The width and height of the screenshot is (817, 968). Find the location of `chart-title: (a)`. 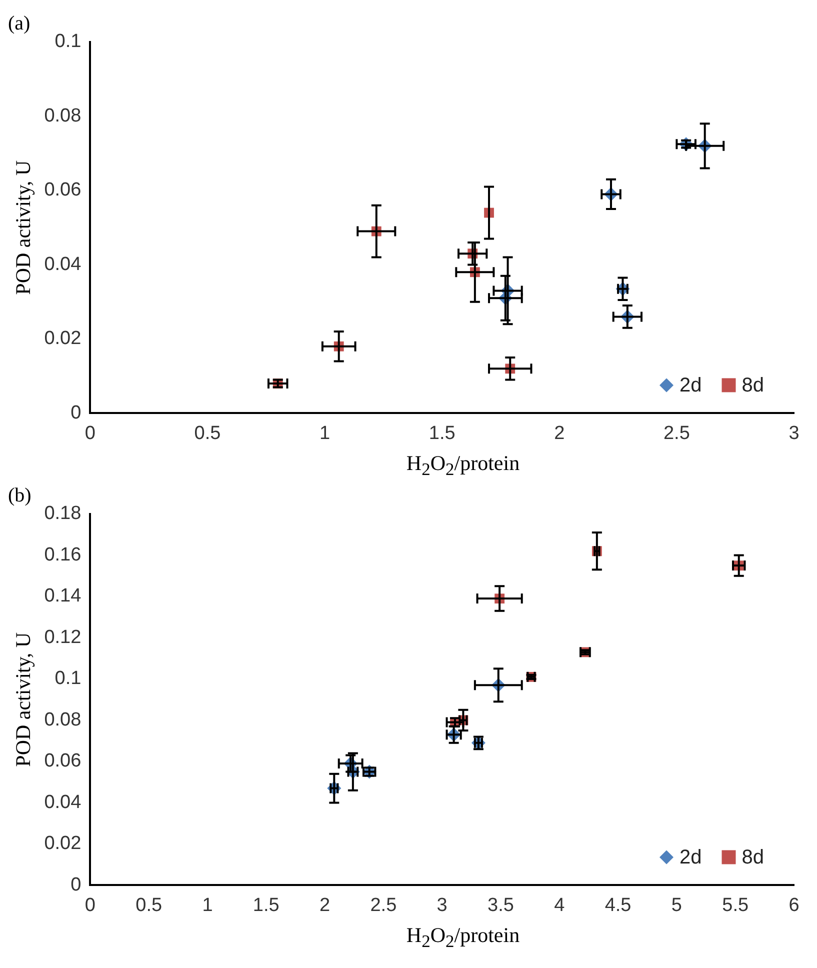

chart-title: (a) is located at coordinates (19, 23).